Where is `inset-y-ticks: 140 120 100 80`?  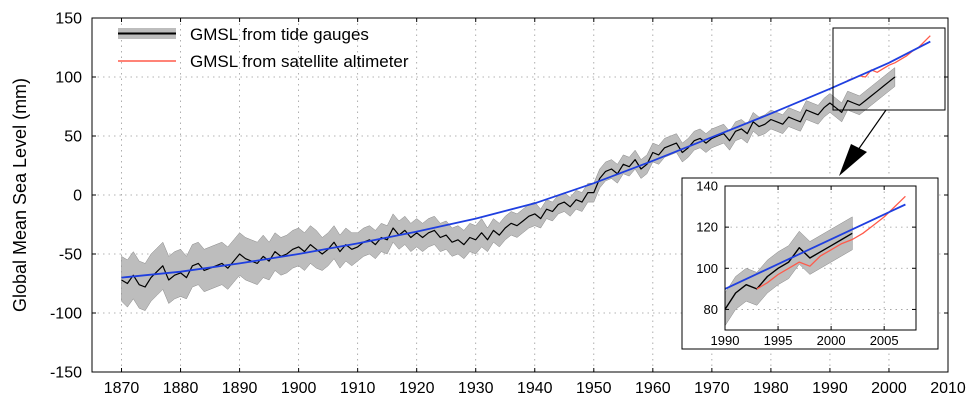 inset-y-ticks: 140 120 100 80 is located at coordinates (806, 248).